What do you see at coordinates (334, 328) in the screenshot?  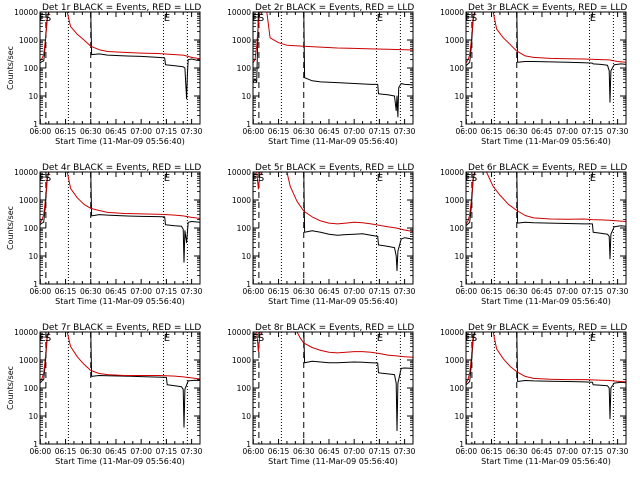 I see `chart-title: Det 8r BLACK = Events, RED = LLD` at bounding box center [334, 328].